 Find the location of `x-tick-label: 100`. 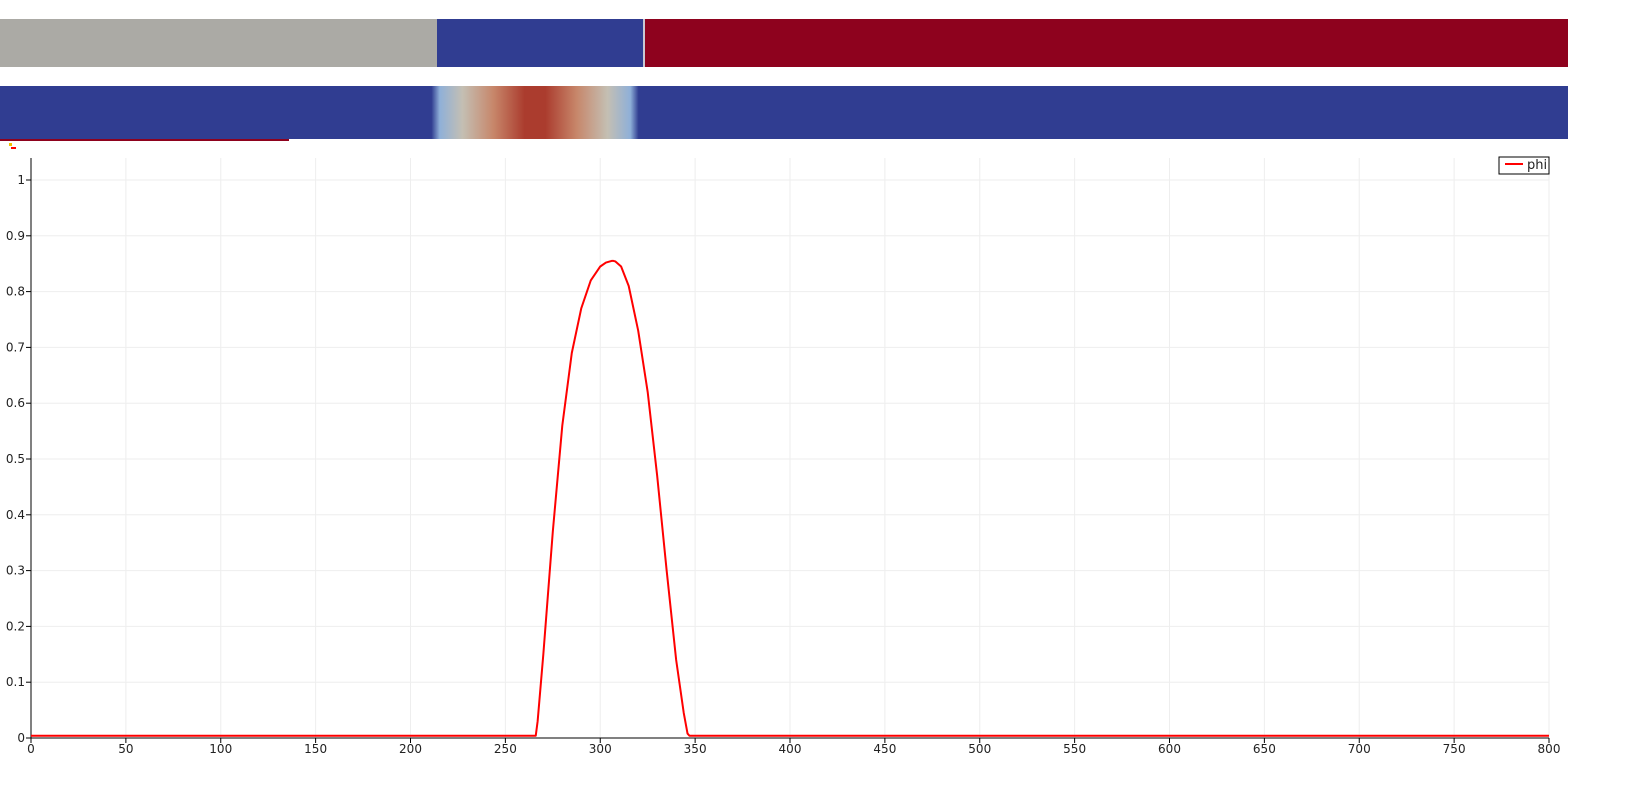

x-tick-label: 100 is located at coordinates (220, 749).